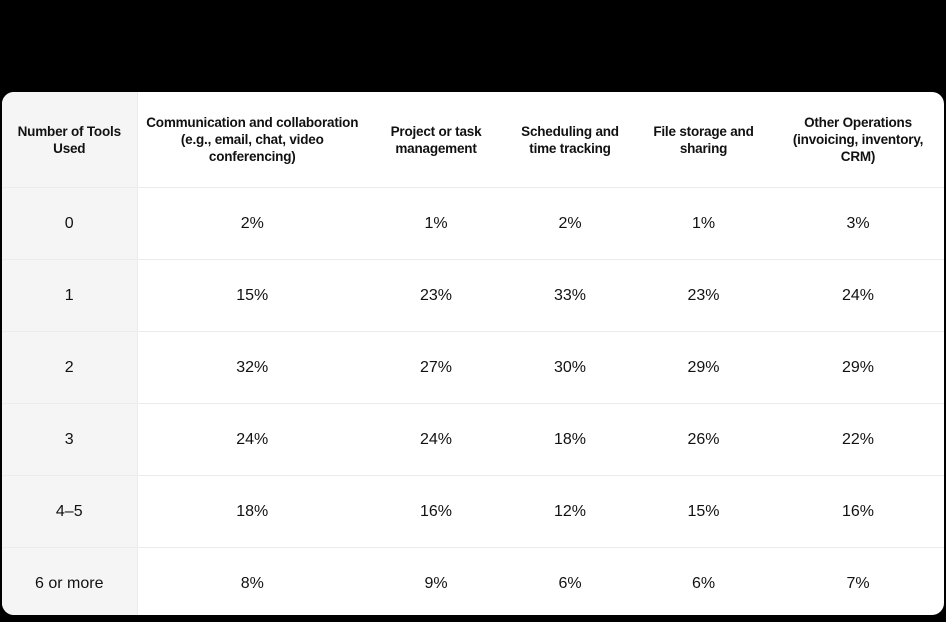 This screenshot has width=946, height=622. What do you see at coordinates (436, 140) in the screenshot?
I see `header-project-management: Project or task management` at bounding box center [436, 140].